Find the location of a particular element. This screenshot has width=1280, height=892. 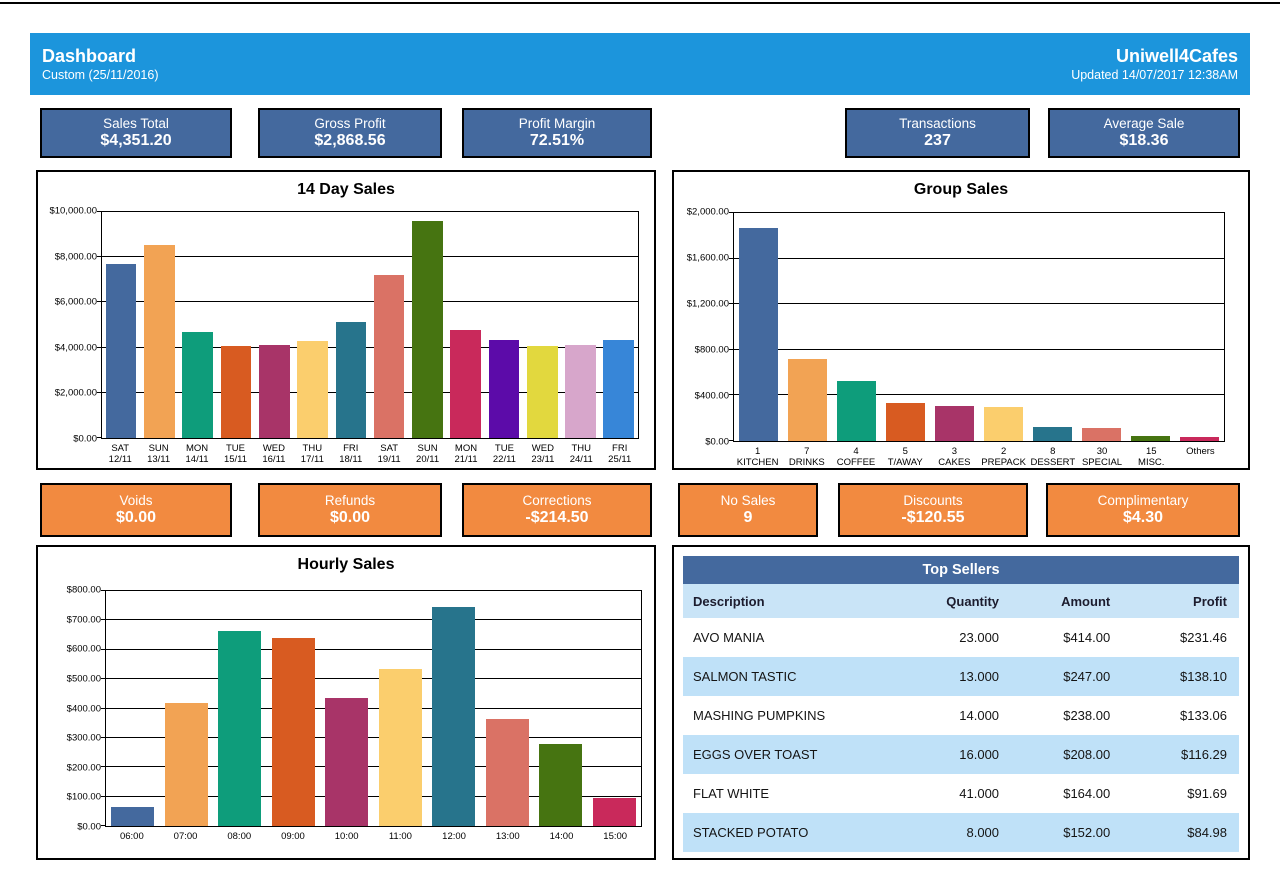

x-tick-line: 19/11 is located at coordinates (389, 459).